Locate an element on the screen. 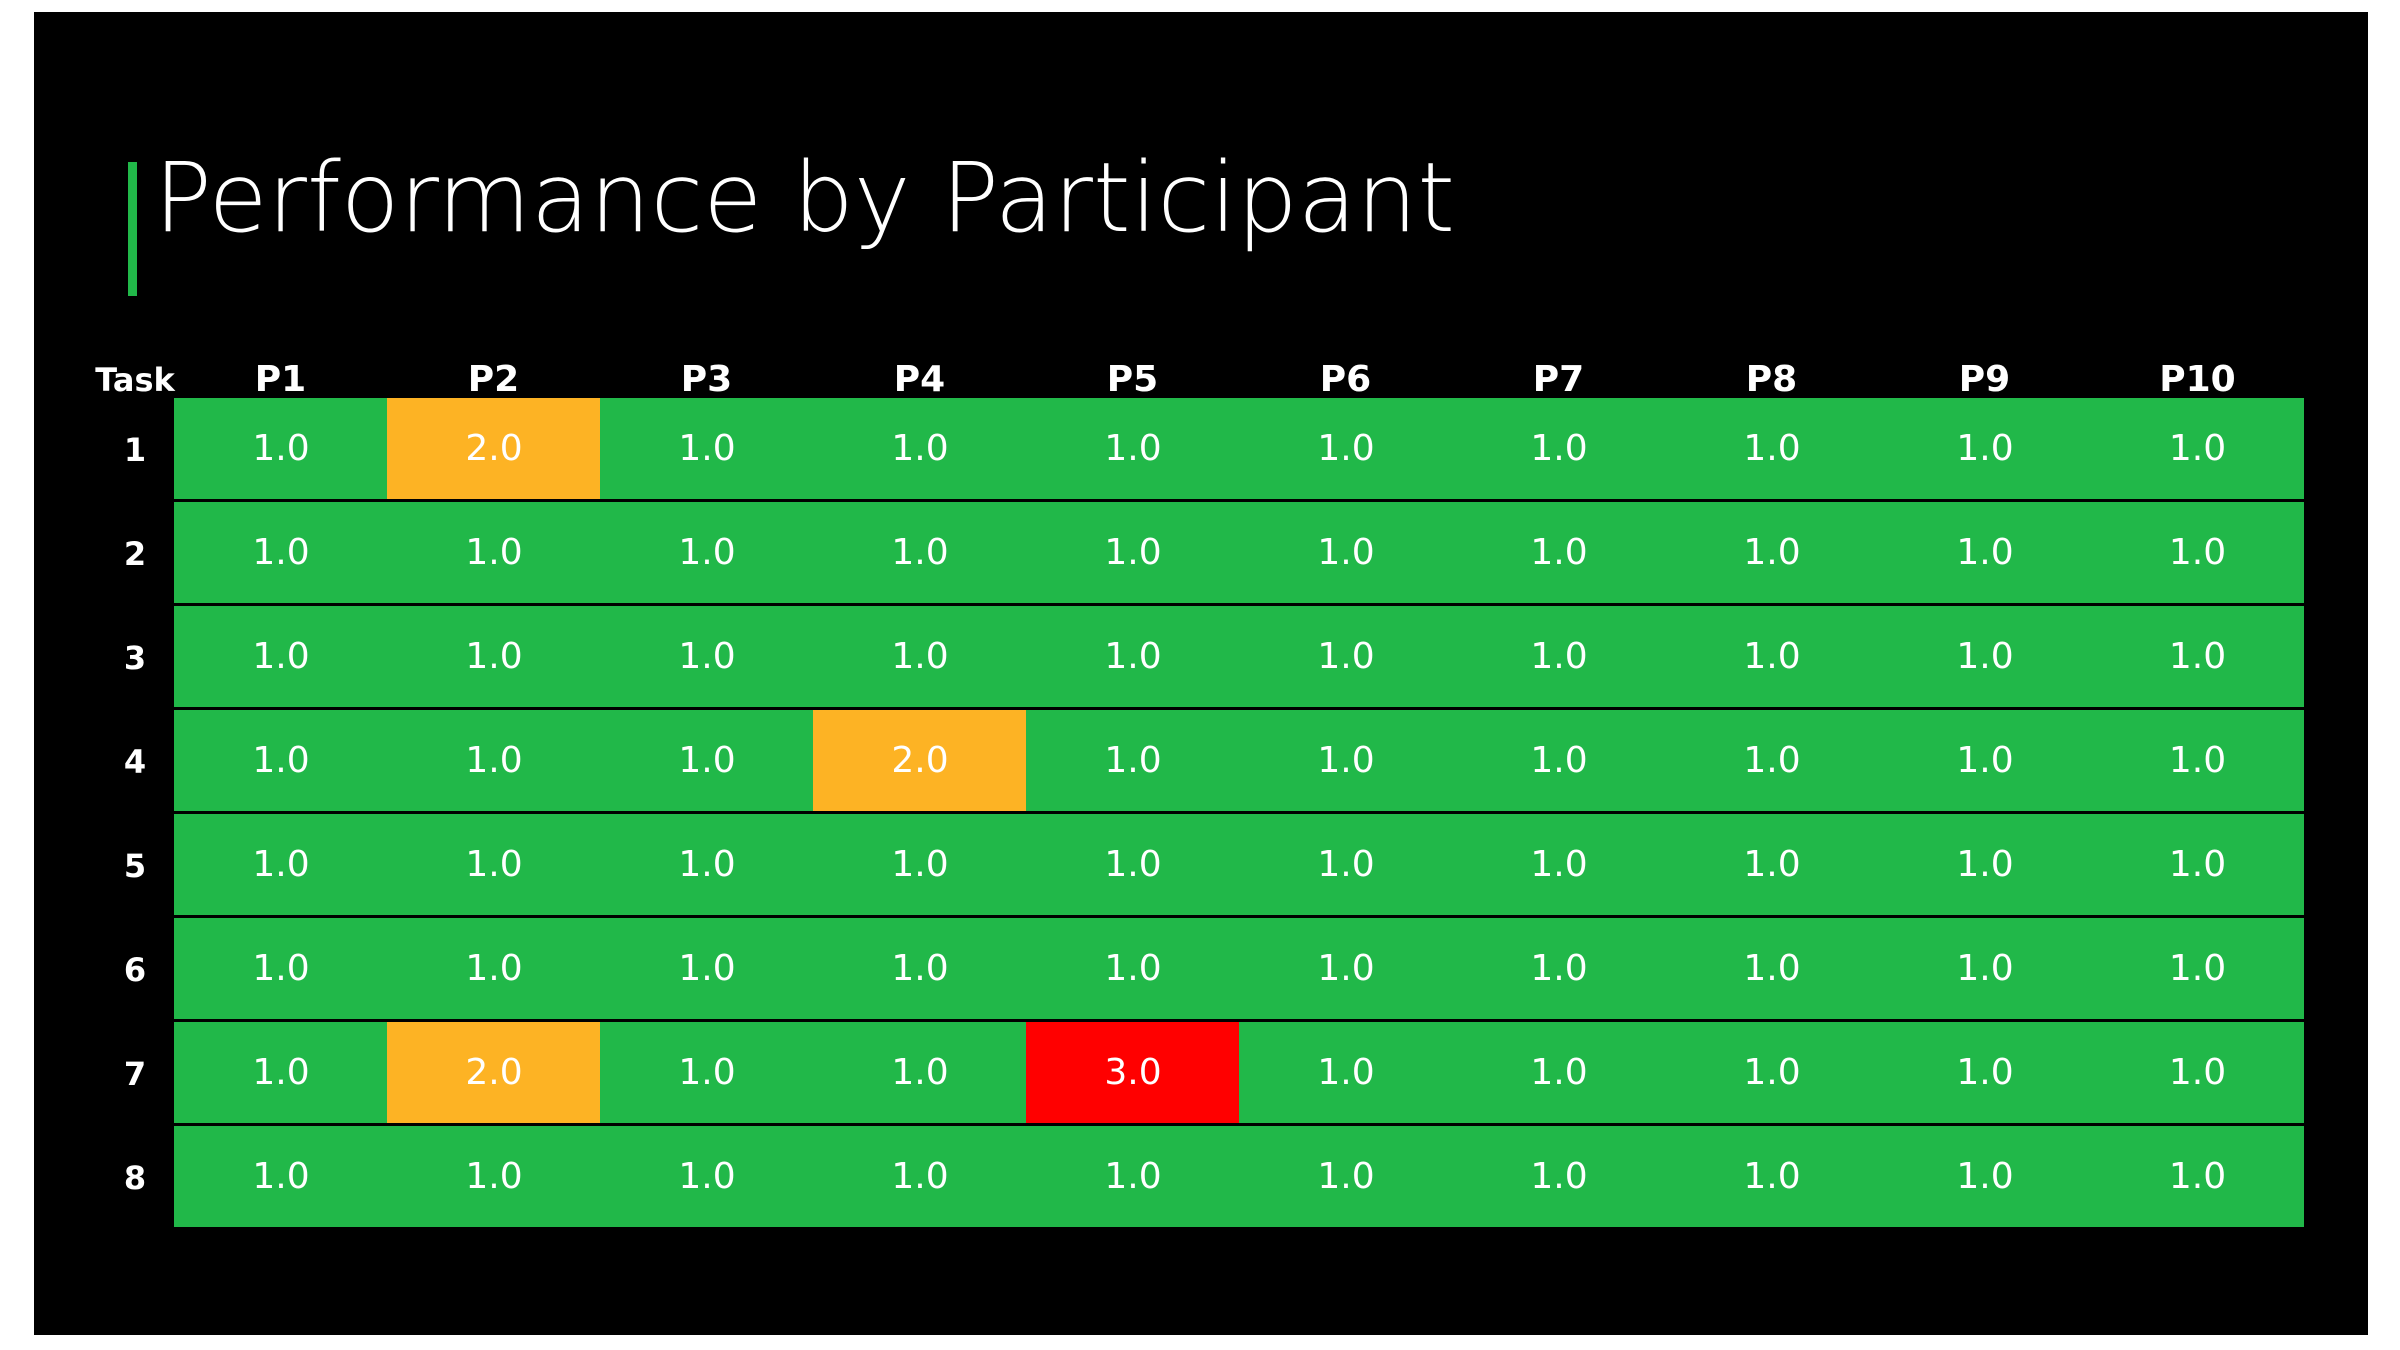 The image size is (2400, 1350). row-label: 4 is located at coordinates (135, 762).